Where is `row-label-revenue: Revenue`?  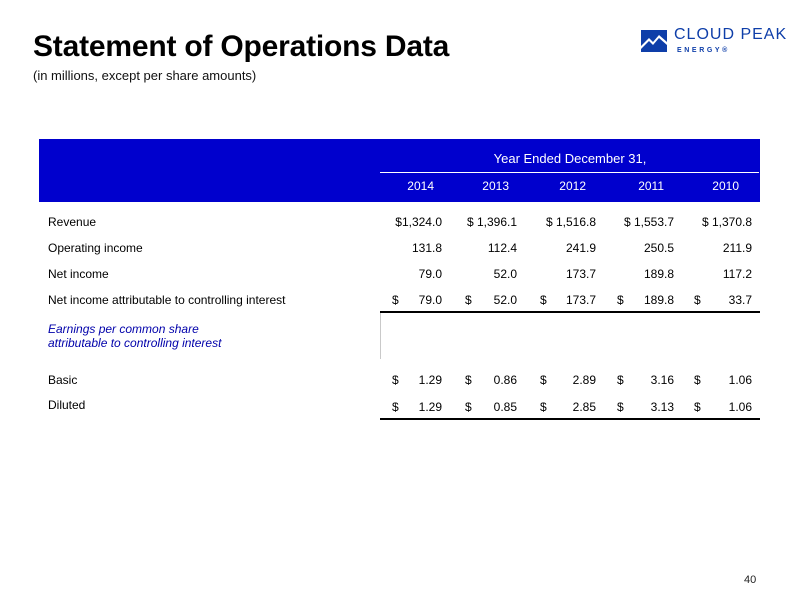 row-label-revenue: Revenue is located at coordinates (72, 222).